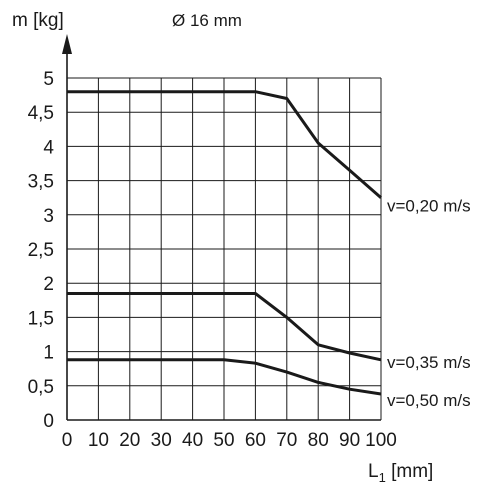  Describe the element at coordinates (255, 440) in the screenshot. I see `x-tick-label: 60` at that location.